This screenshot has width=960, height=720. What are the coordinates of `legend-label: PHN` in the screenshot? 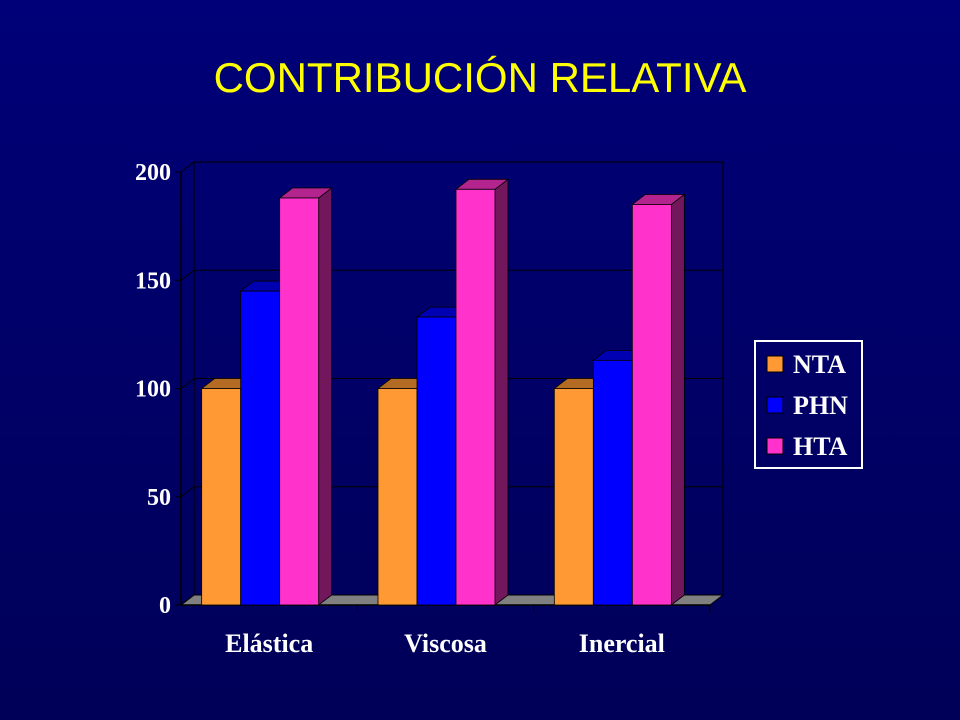 It's located at (820, 405).